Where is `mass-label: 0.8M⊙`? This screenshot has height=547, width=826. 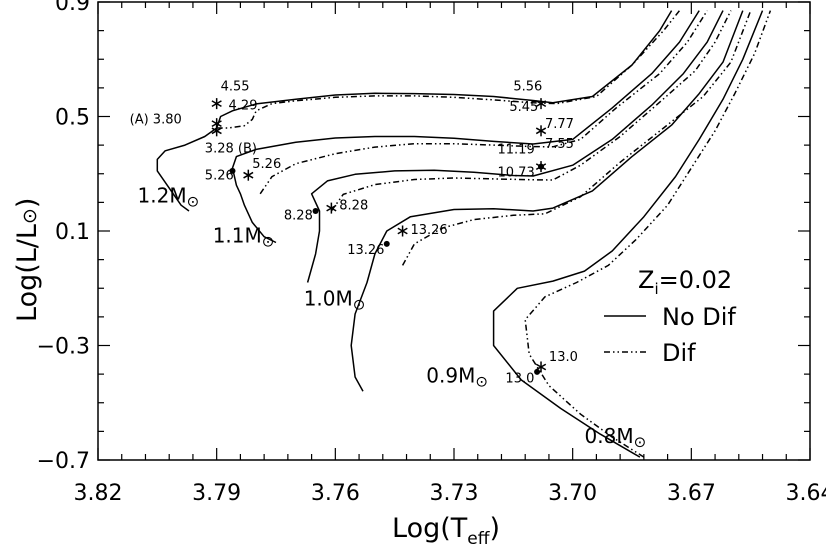 mass-label: 0.8M⊙ is located at coordinates (616, 437).